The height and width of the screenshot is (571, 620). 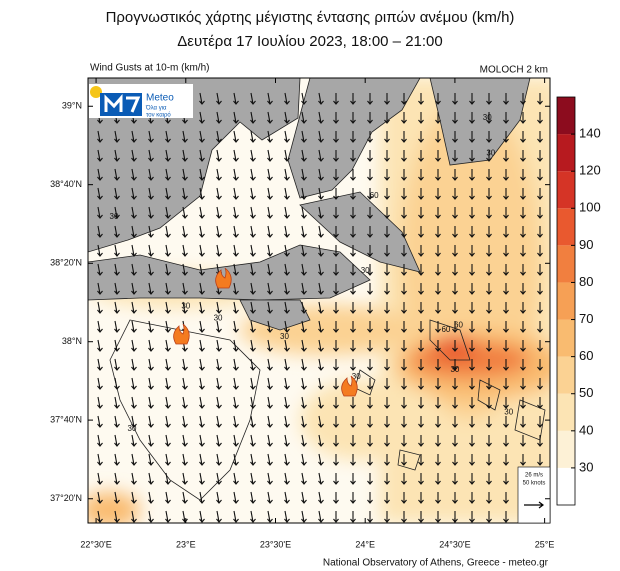 I want to click on colorbar-tick-label: 100, so click(x=590, y=207).